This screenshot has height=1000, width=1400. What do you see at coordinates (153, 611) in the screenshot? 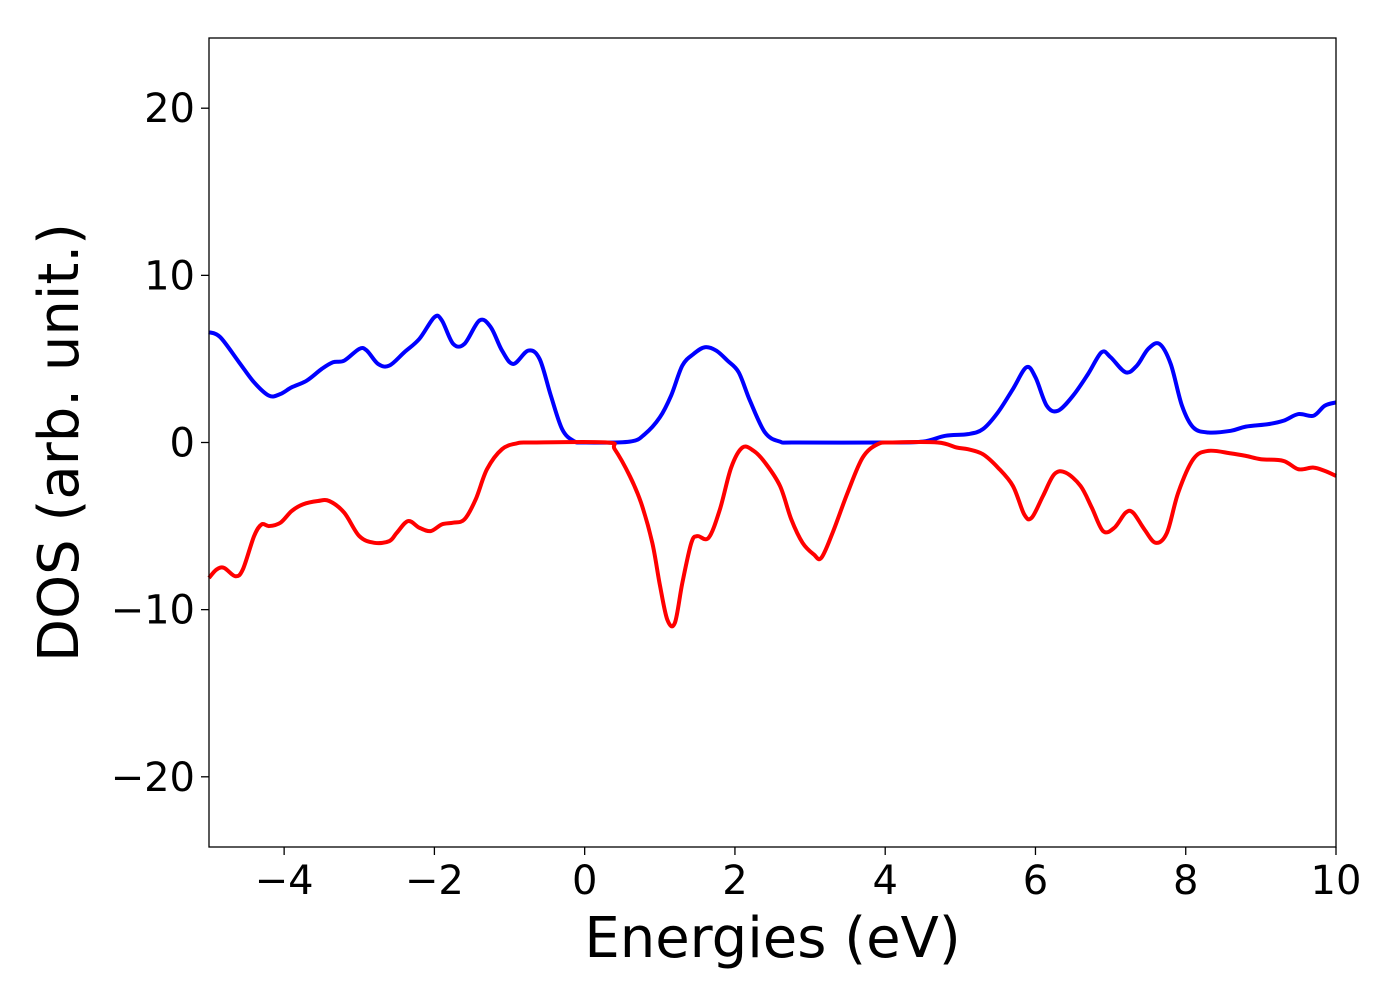
I see `y-tick-label: −10` at bounding box center [153, 611].